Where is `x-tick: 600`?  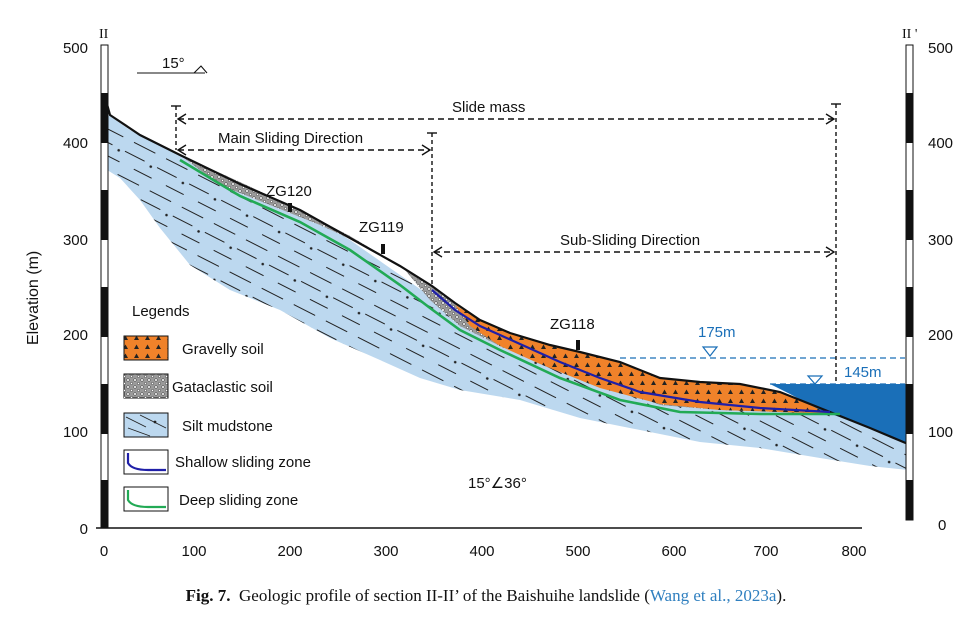
x-tick: 600 is located at coordinates (673, 551).